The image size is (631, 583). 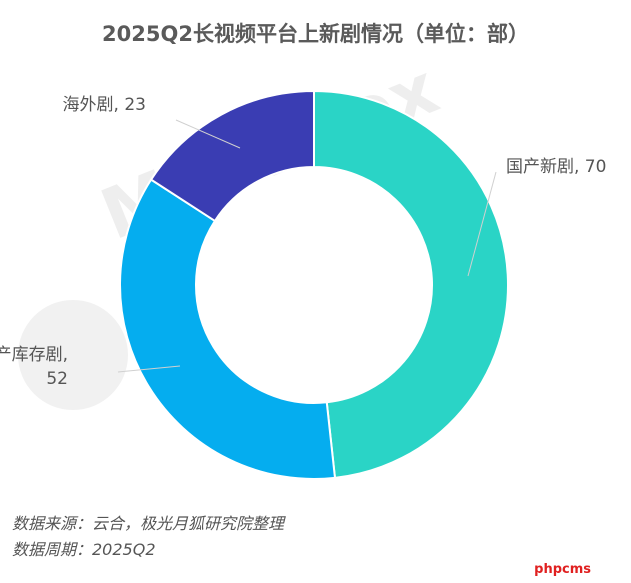 I want to click on brand-logo: phpcms, so click(x=562, y=569).